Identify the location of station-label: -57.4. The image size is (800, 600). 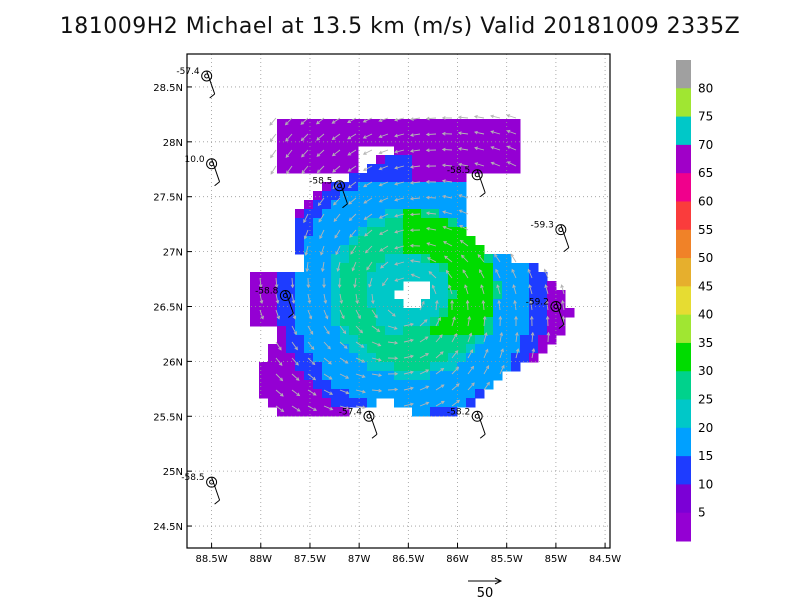
(188, 72).